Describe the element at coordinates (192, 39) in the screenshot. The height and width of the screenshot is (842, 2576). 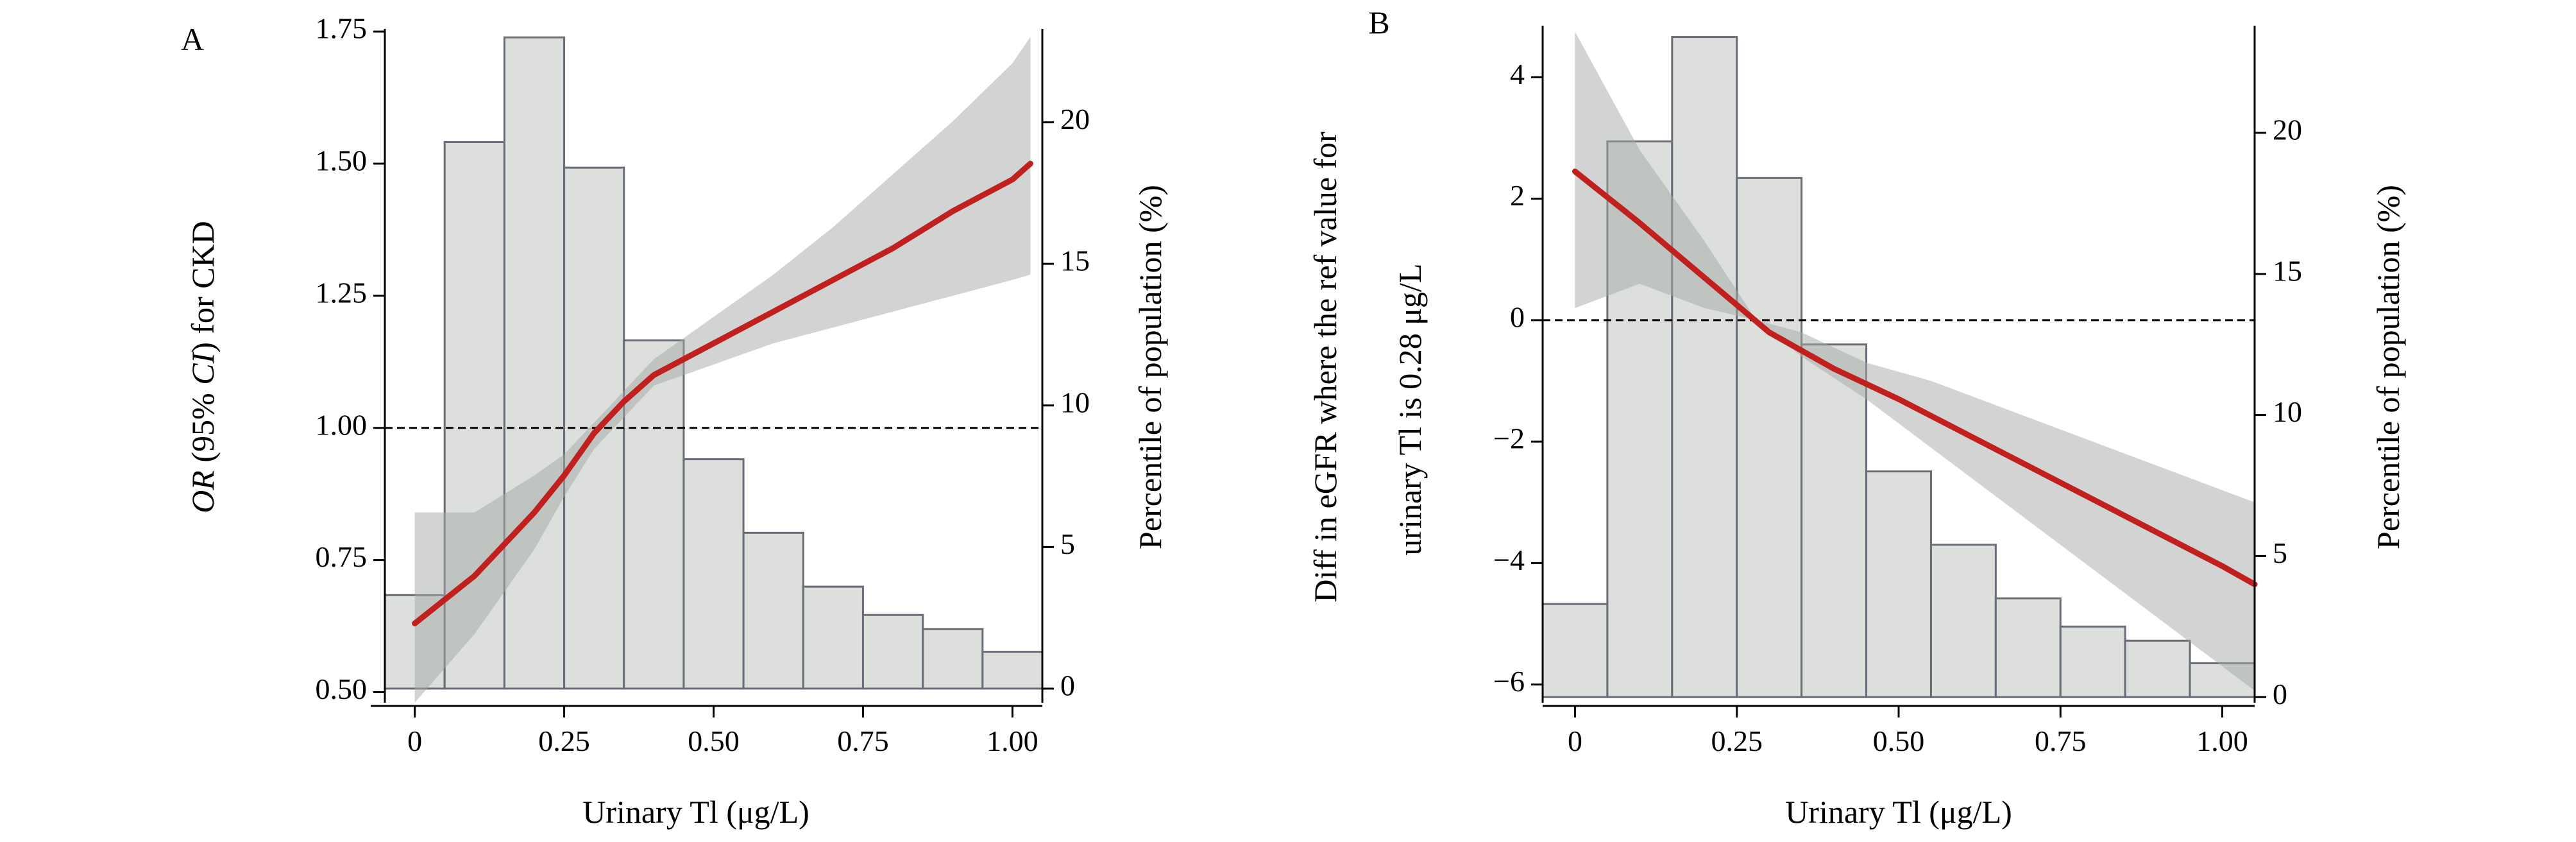
I see `panel-label: A` at that location.